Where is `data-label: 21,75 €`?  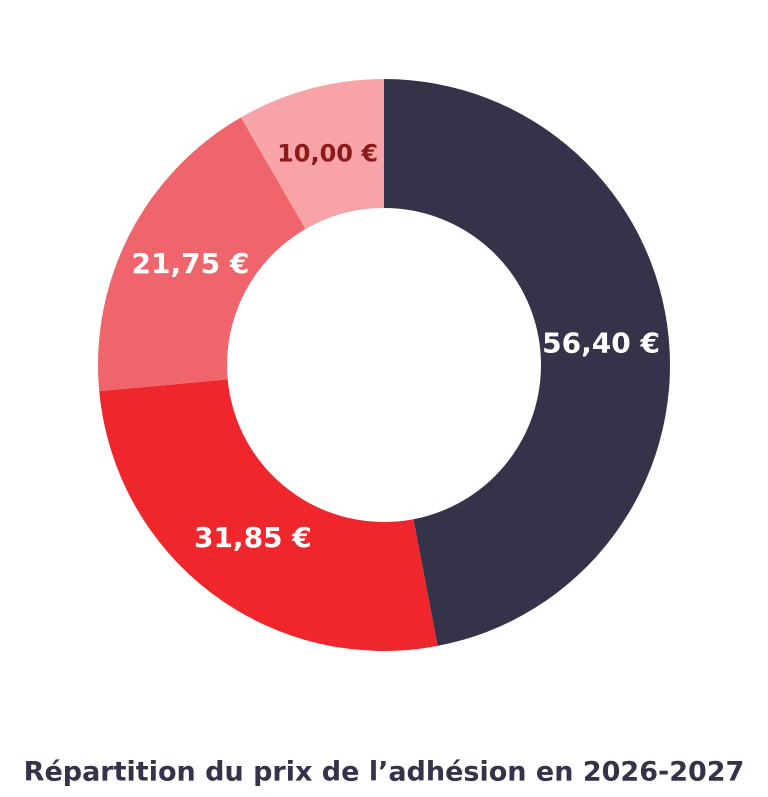
data-label: 21,75 € is located at coordinates (191, 263).